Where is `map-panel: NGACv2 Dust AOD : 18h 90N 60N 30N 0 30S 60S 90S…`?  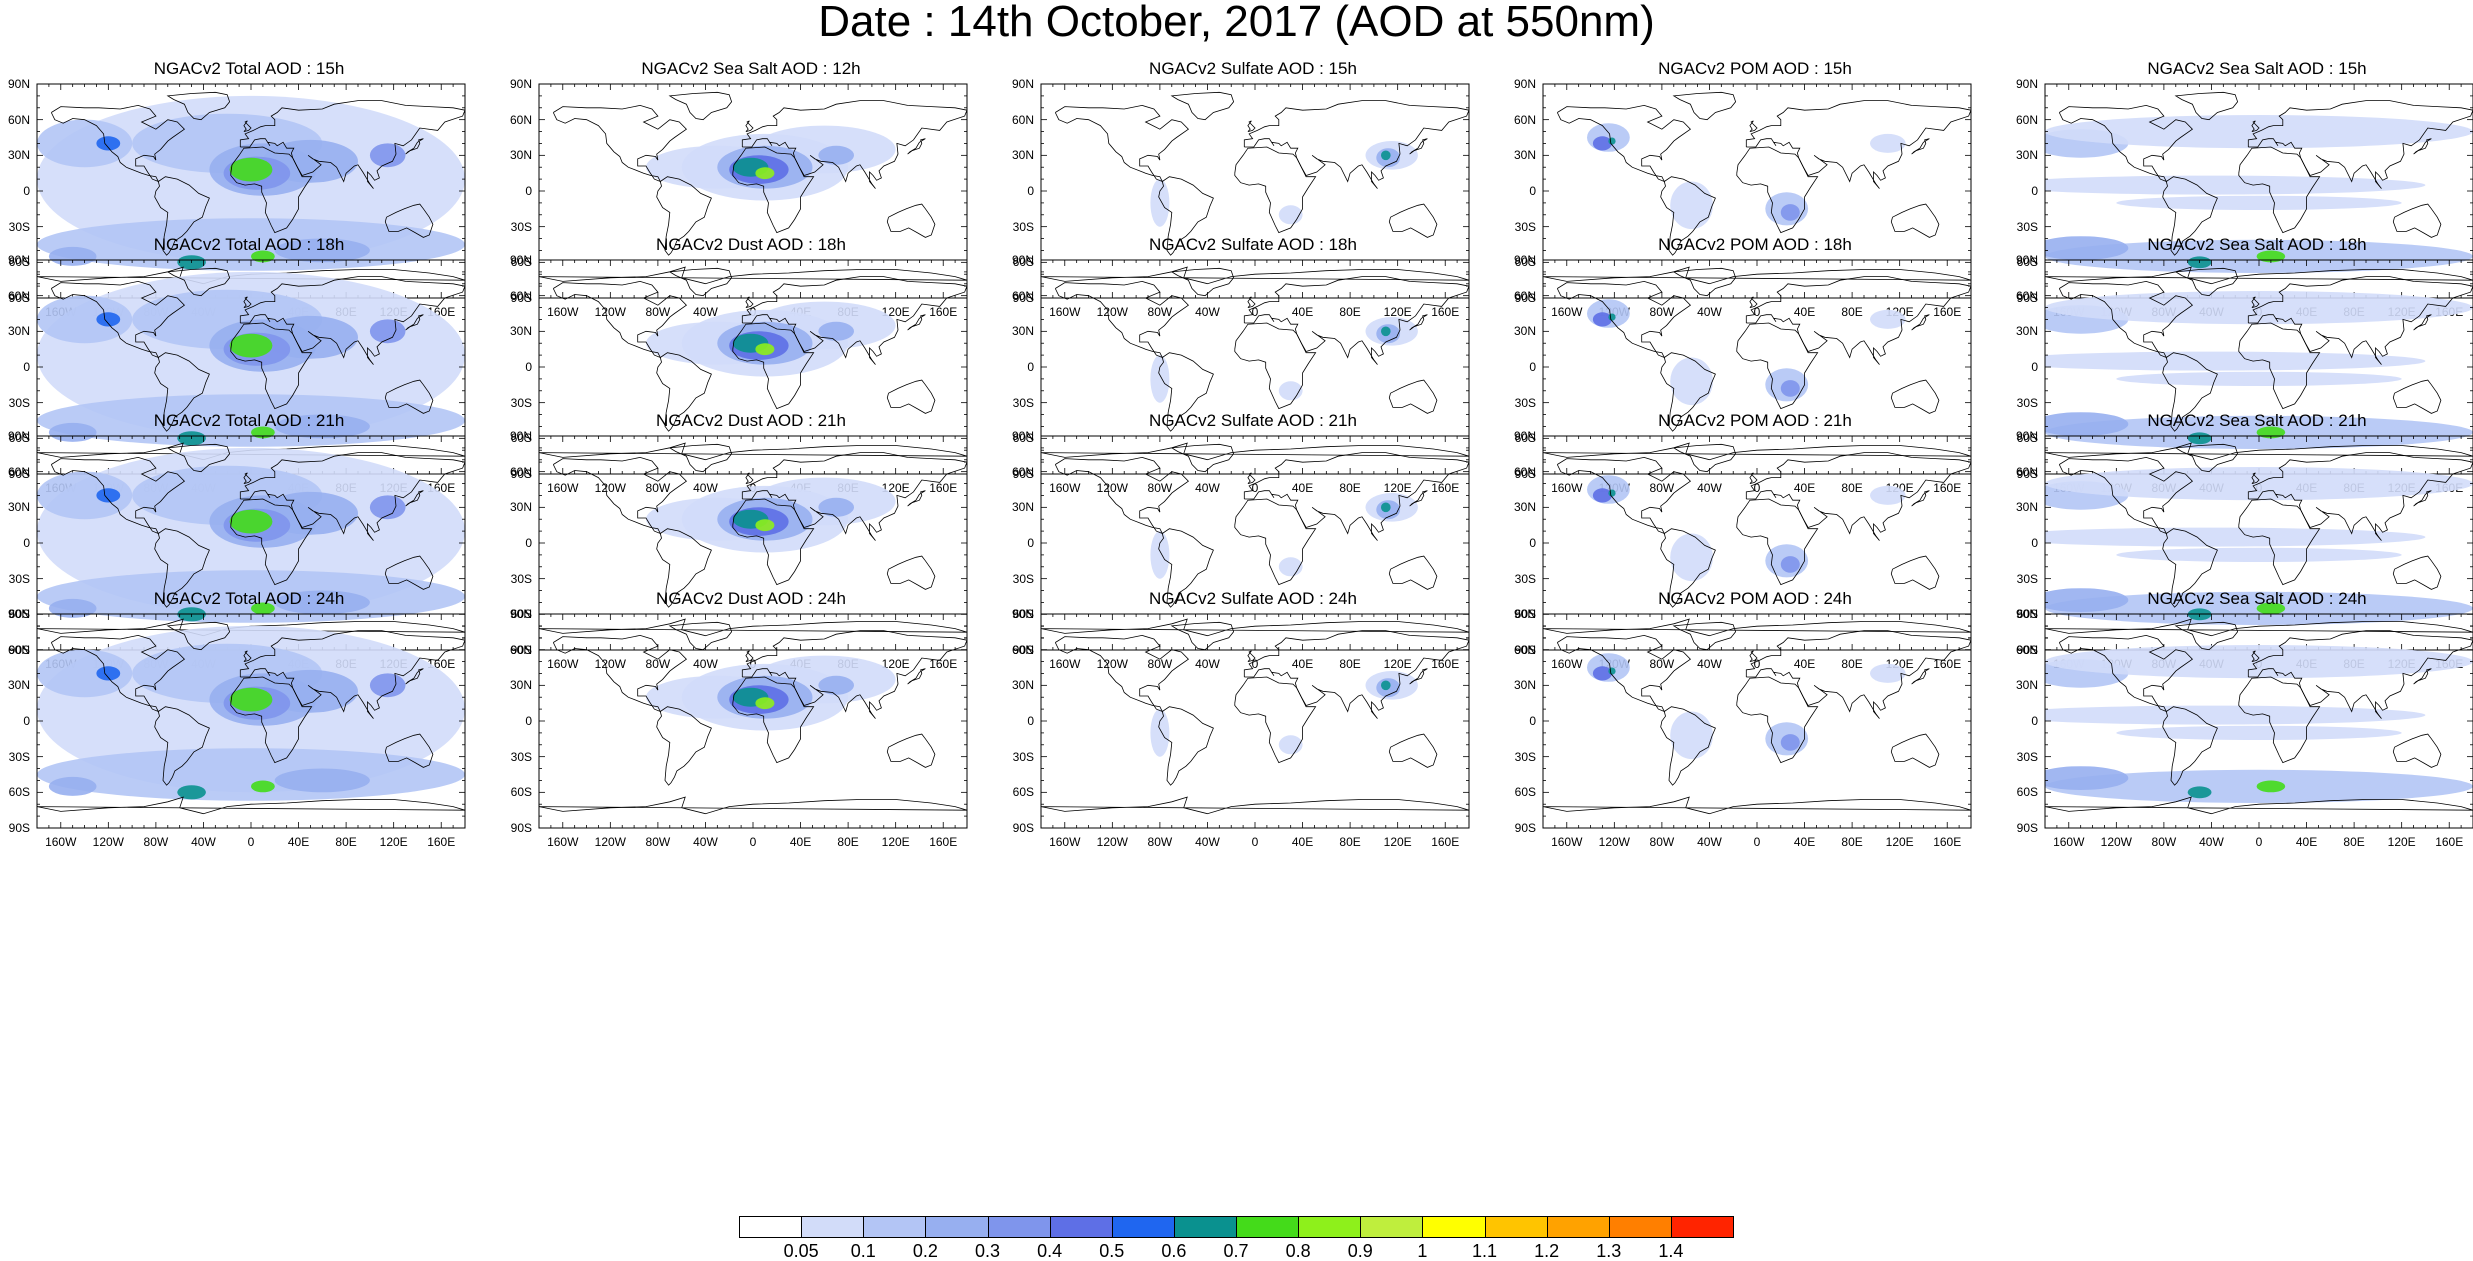 map-panel: NGACv2 Dust AOD : 18h 90N 60N 30N 0 30S 60S 90S… is located at coordinates (751, 372).